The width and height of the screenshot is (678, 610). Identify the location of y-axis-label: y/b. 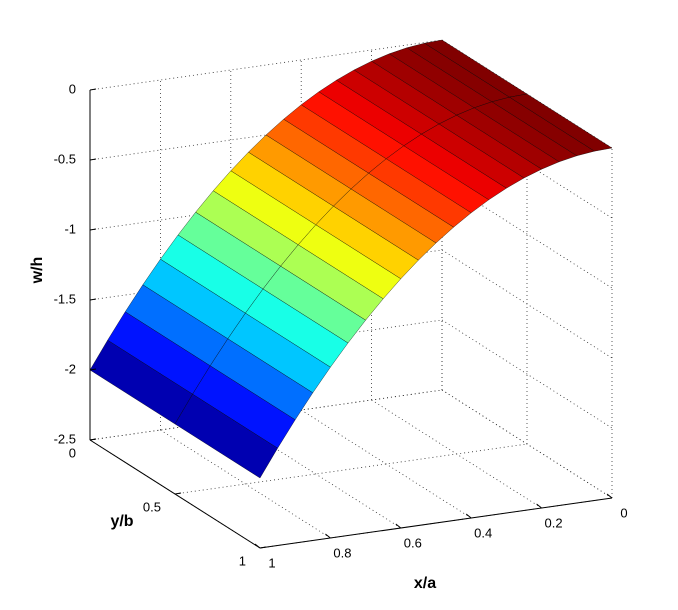
(121, 521).